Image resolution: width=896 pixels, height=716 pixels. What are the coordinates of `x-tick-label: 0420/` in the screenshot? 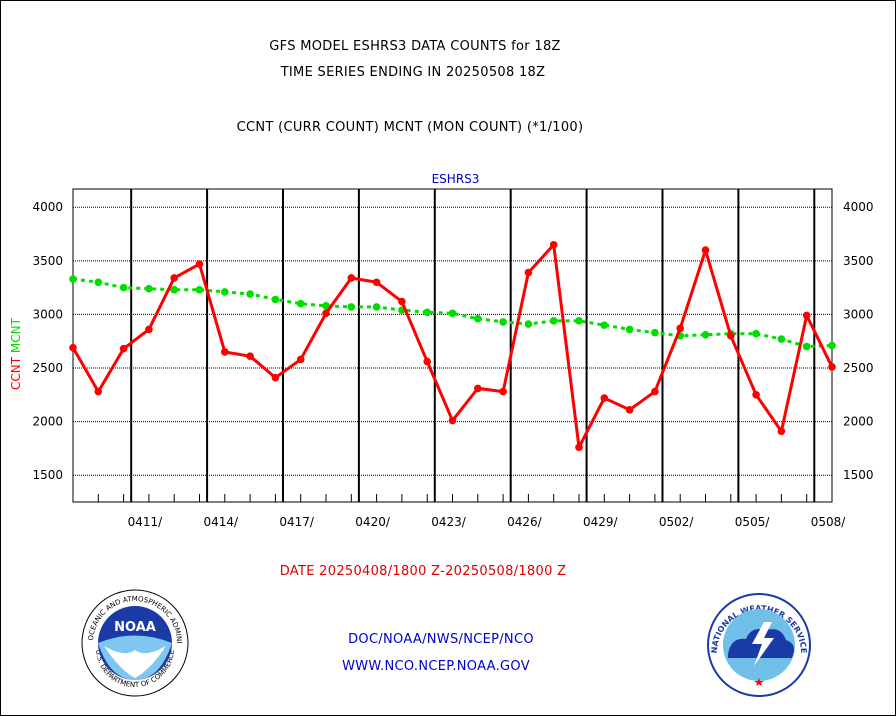 It's located at (373, 522).